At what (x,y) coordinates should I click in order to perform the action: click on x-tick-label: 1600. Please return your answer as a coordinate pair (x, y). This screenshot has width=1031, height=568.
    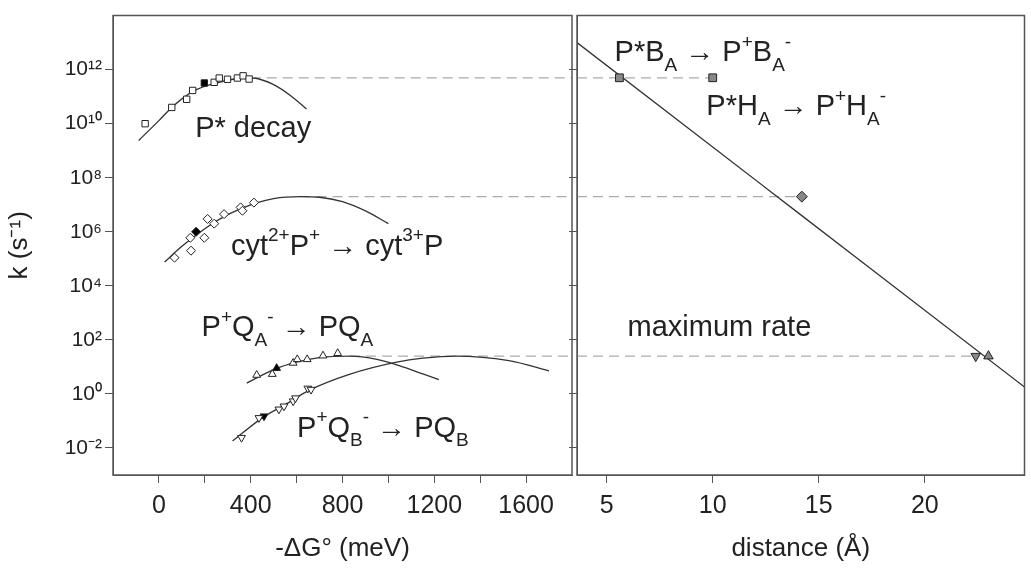
    Looking at the image, I should click on (526, 503).